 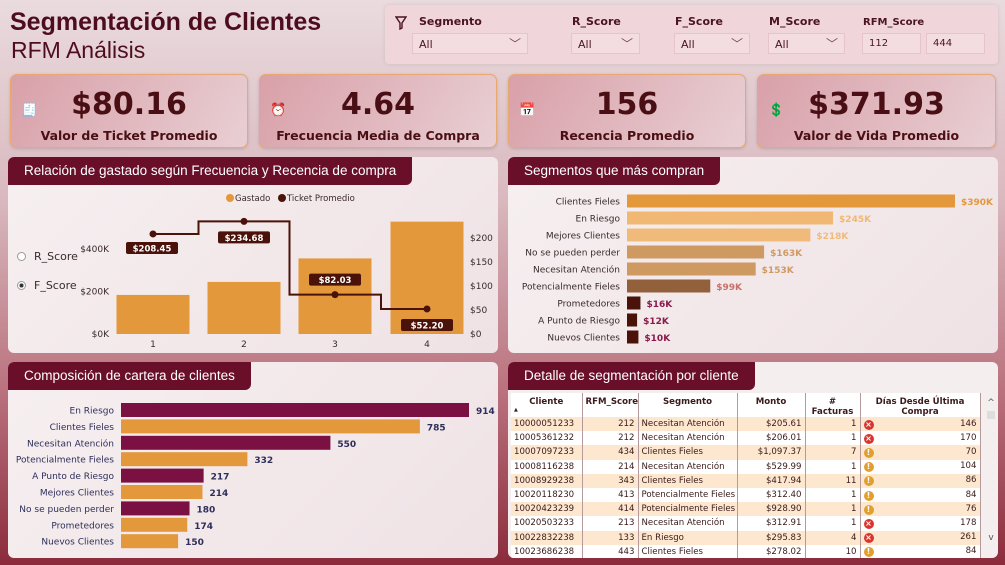 I want to click on table-cell: 10022832238, so click(x=547, y=537).